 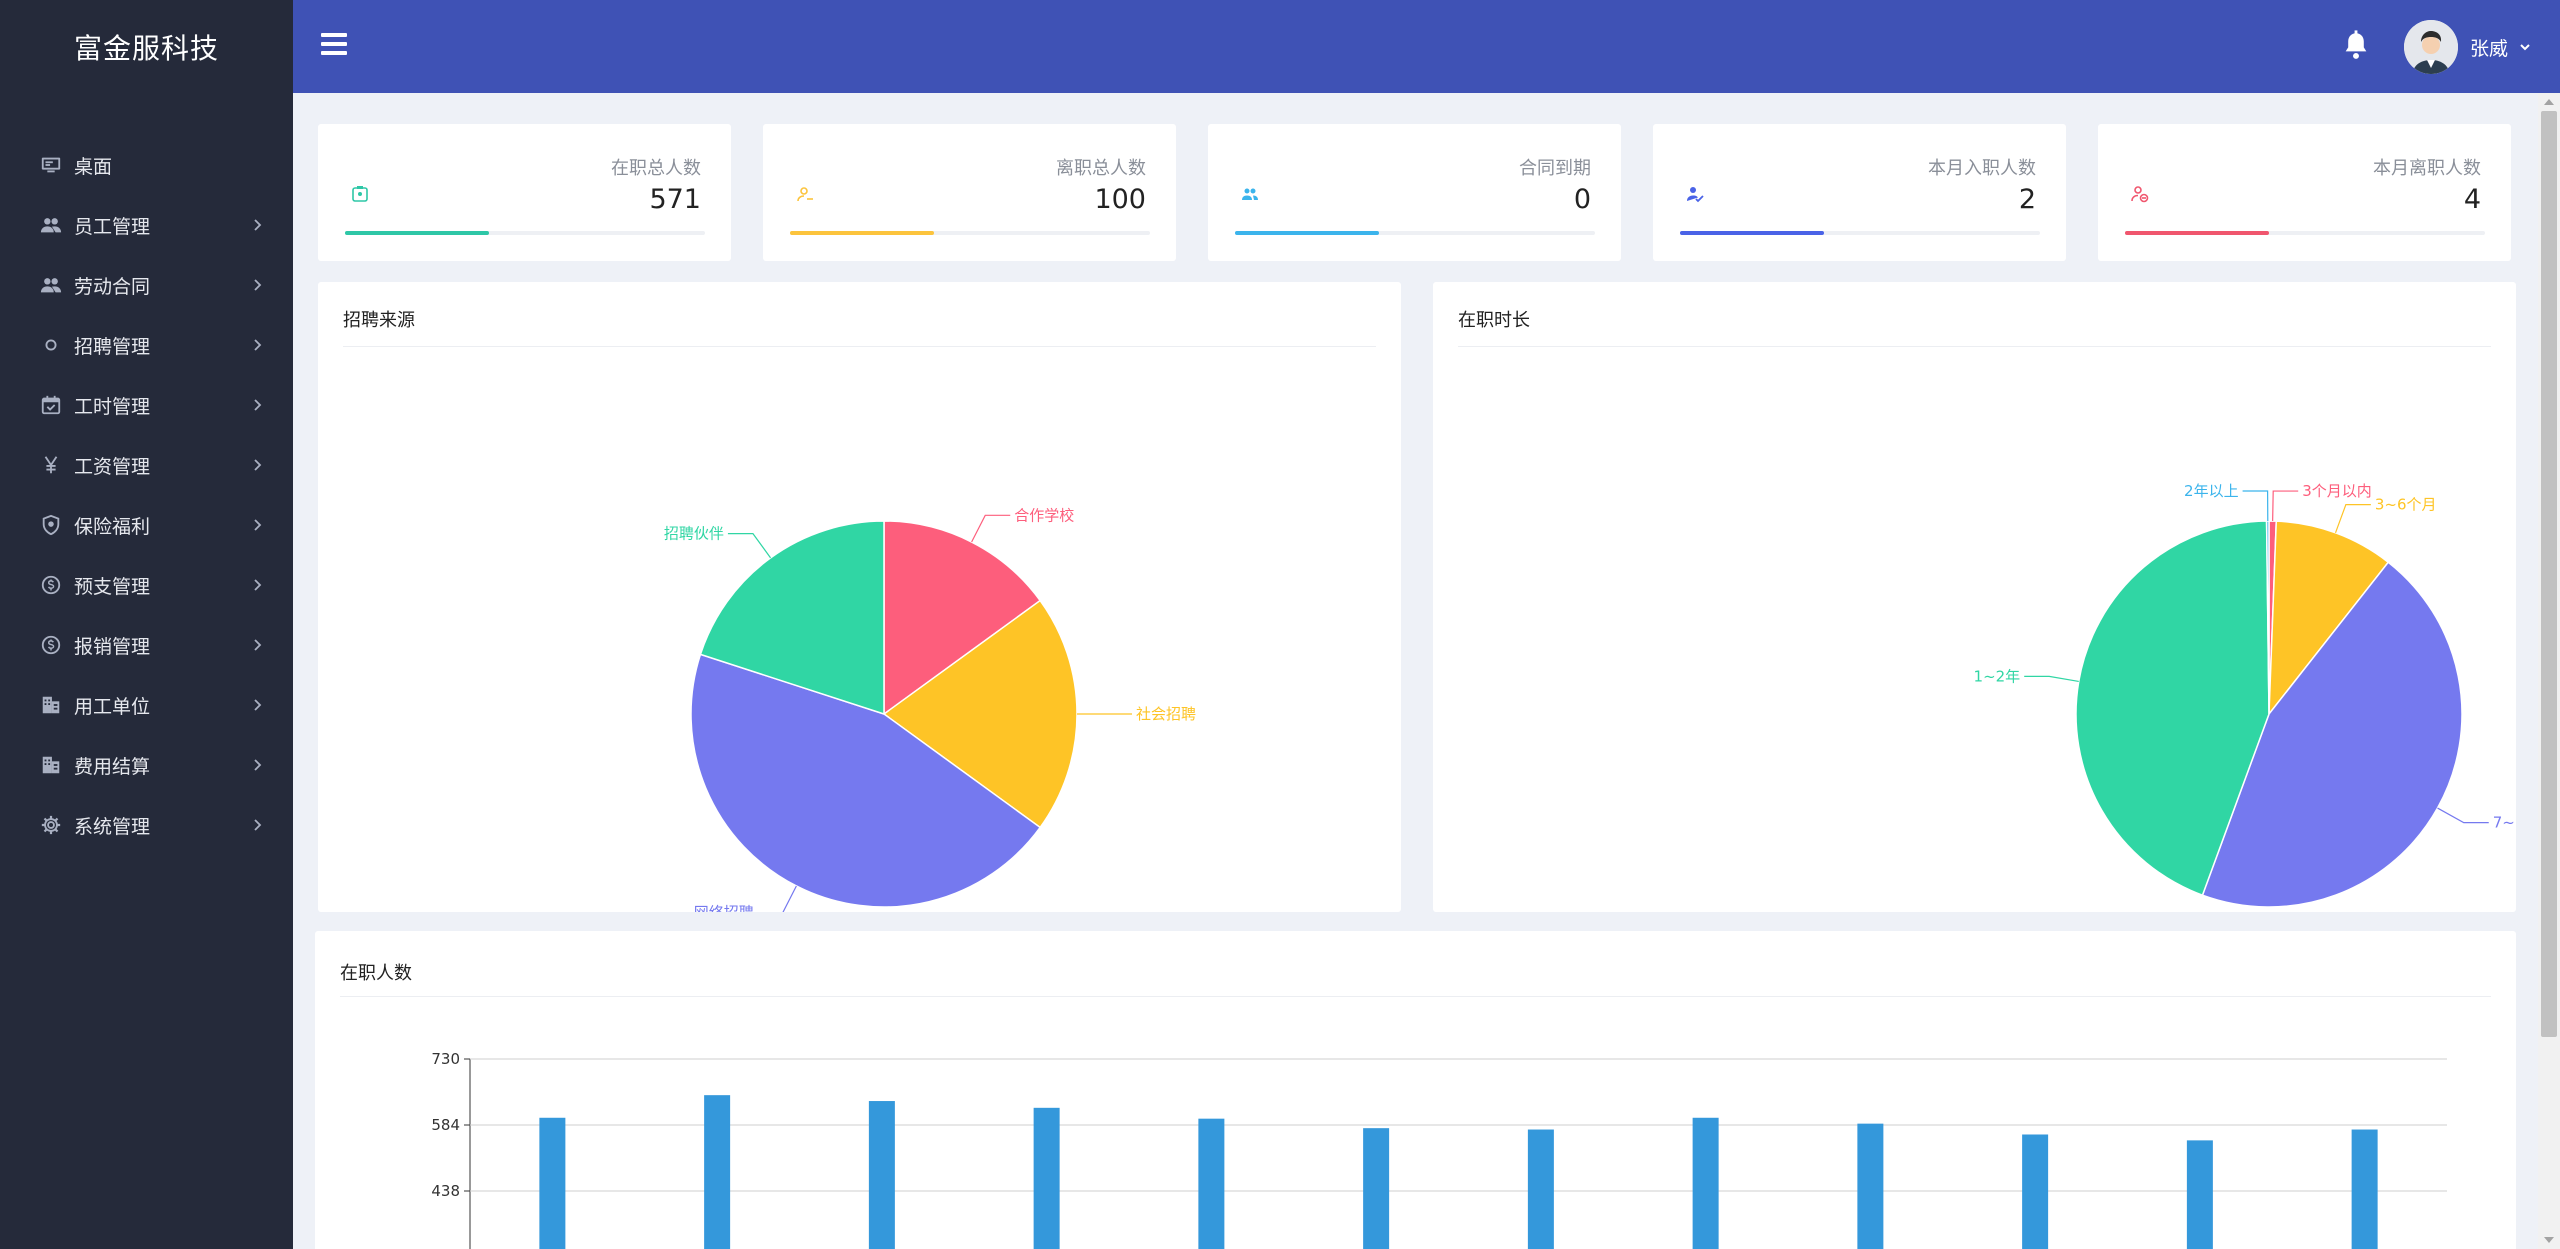 I want to click on sidebar-item: 用工单位, so click(x=146, y=705).